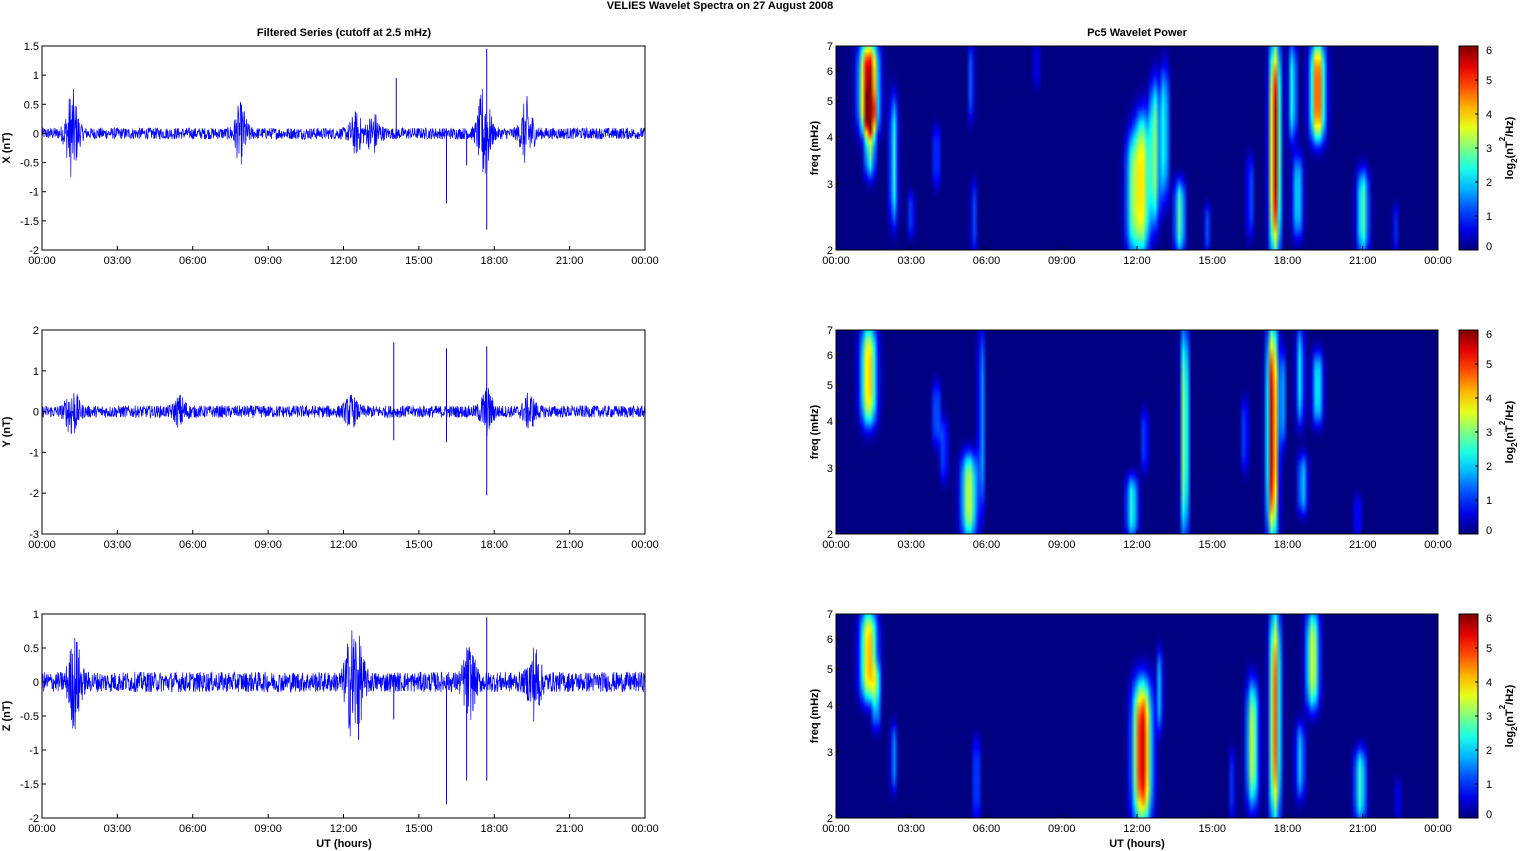 This screenshot has height=851, width=1522. I want to click on y-tick-label: -3, so click(34, 535).